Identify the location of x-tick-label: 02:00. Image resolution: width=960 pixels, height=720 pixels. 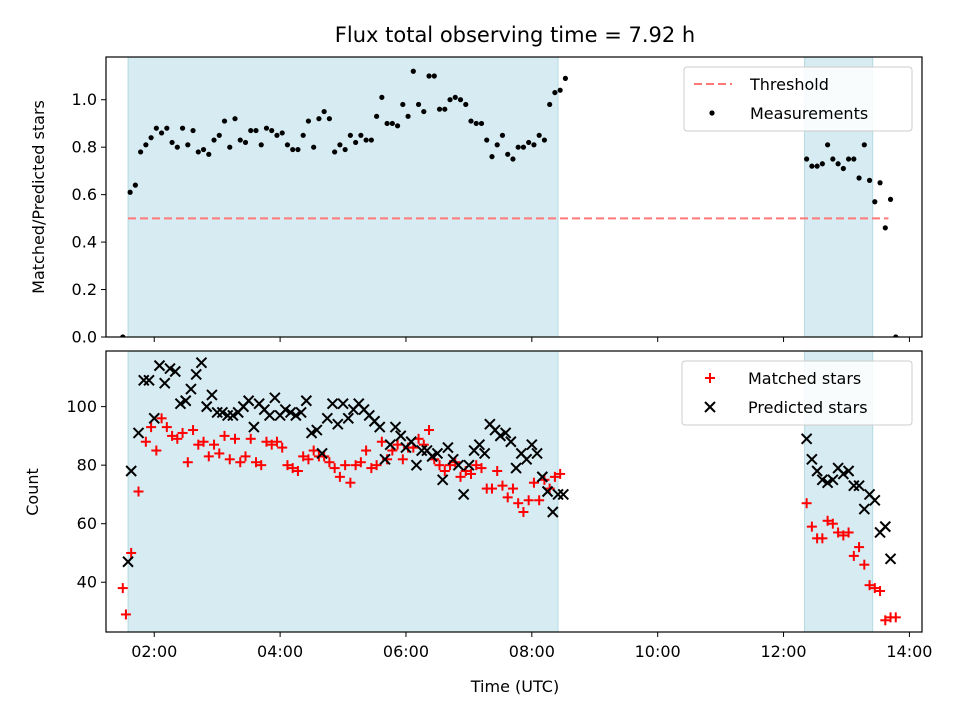
(154, 651).